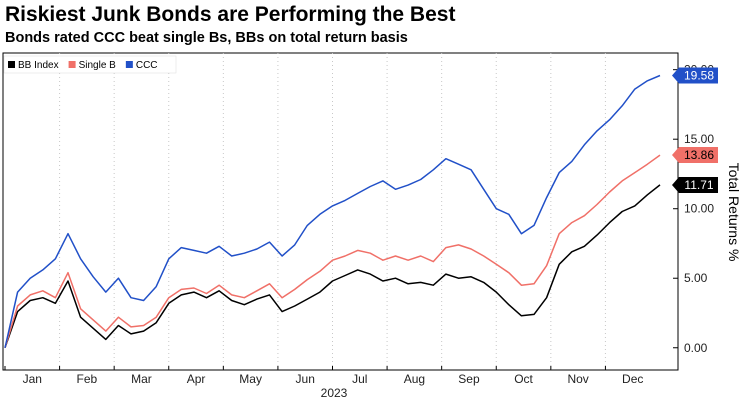 This screenshot has width=751, height=403. I want to click on last-value-label: 11.71, so click(698, 185).